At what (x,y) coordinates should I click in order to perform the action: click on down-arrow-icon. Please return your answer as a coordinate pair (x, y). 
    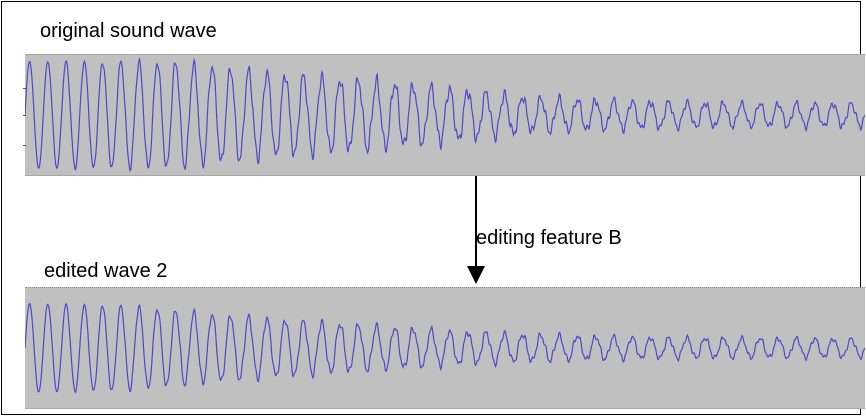
    Looking at the image, I should click on (476, 230).